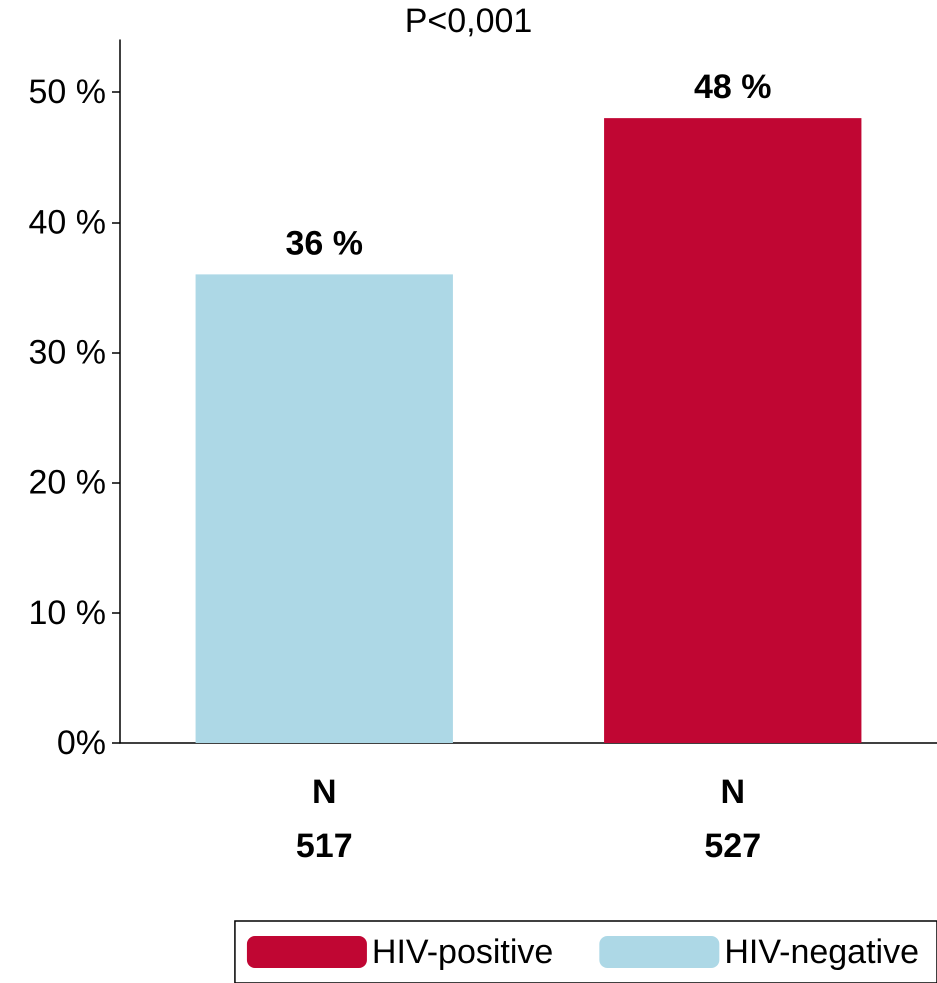 Image resolution: width=937 pixels, height=983 pixels. Describe the element at coordinates (67, 222) in the screenshot. I see `y-tick-label: 40 %` at that location.